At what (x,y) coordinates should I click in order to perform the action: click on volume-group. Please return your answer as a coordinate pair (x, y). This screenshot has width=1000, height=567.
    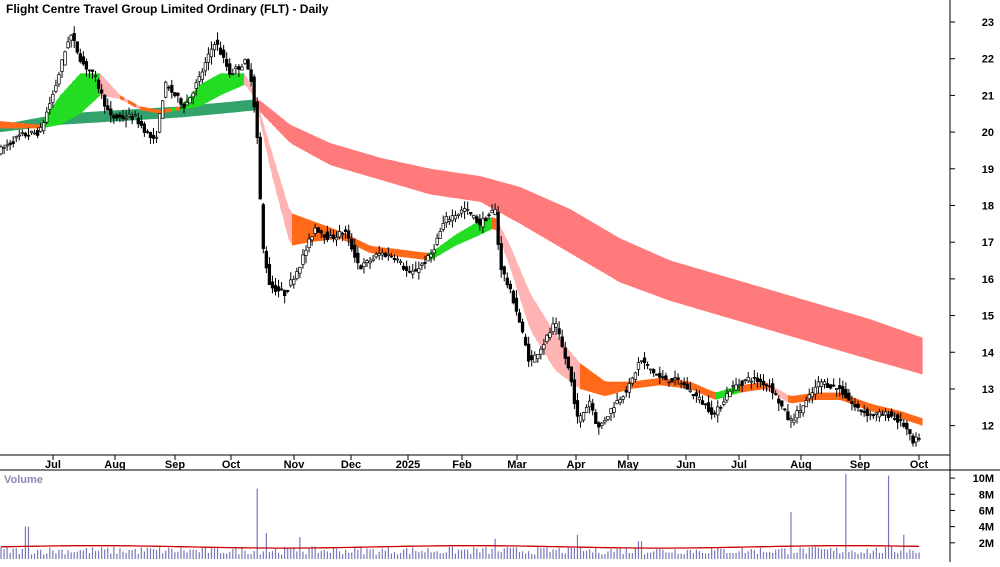
    Looking at the image, I should click on (460, 516).